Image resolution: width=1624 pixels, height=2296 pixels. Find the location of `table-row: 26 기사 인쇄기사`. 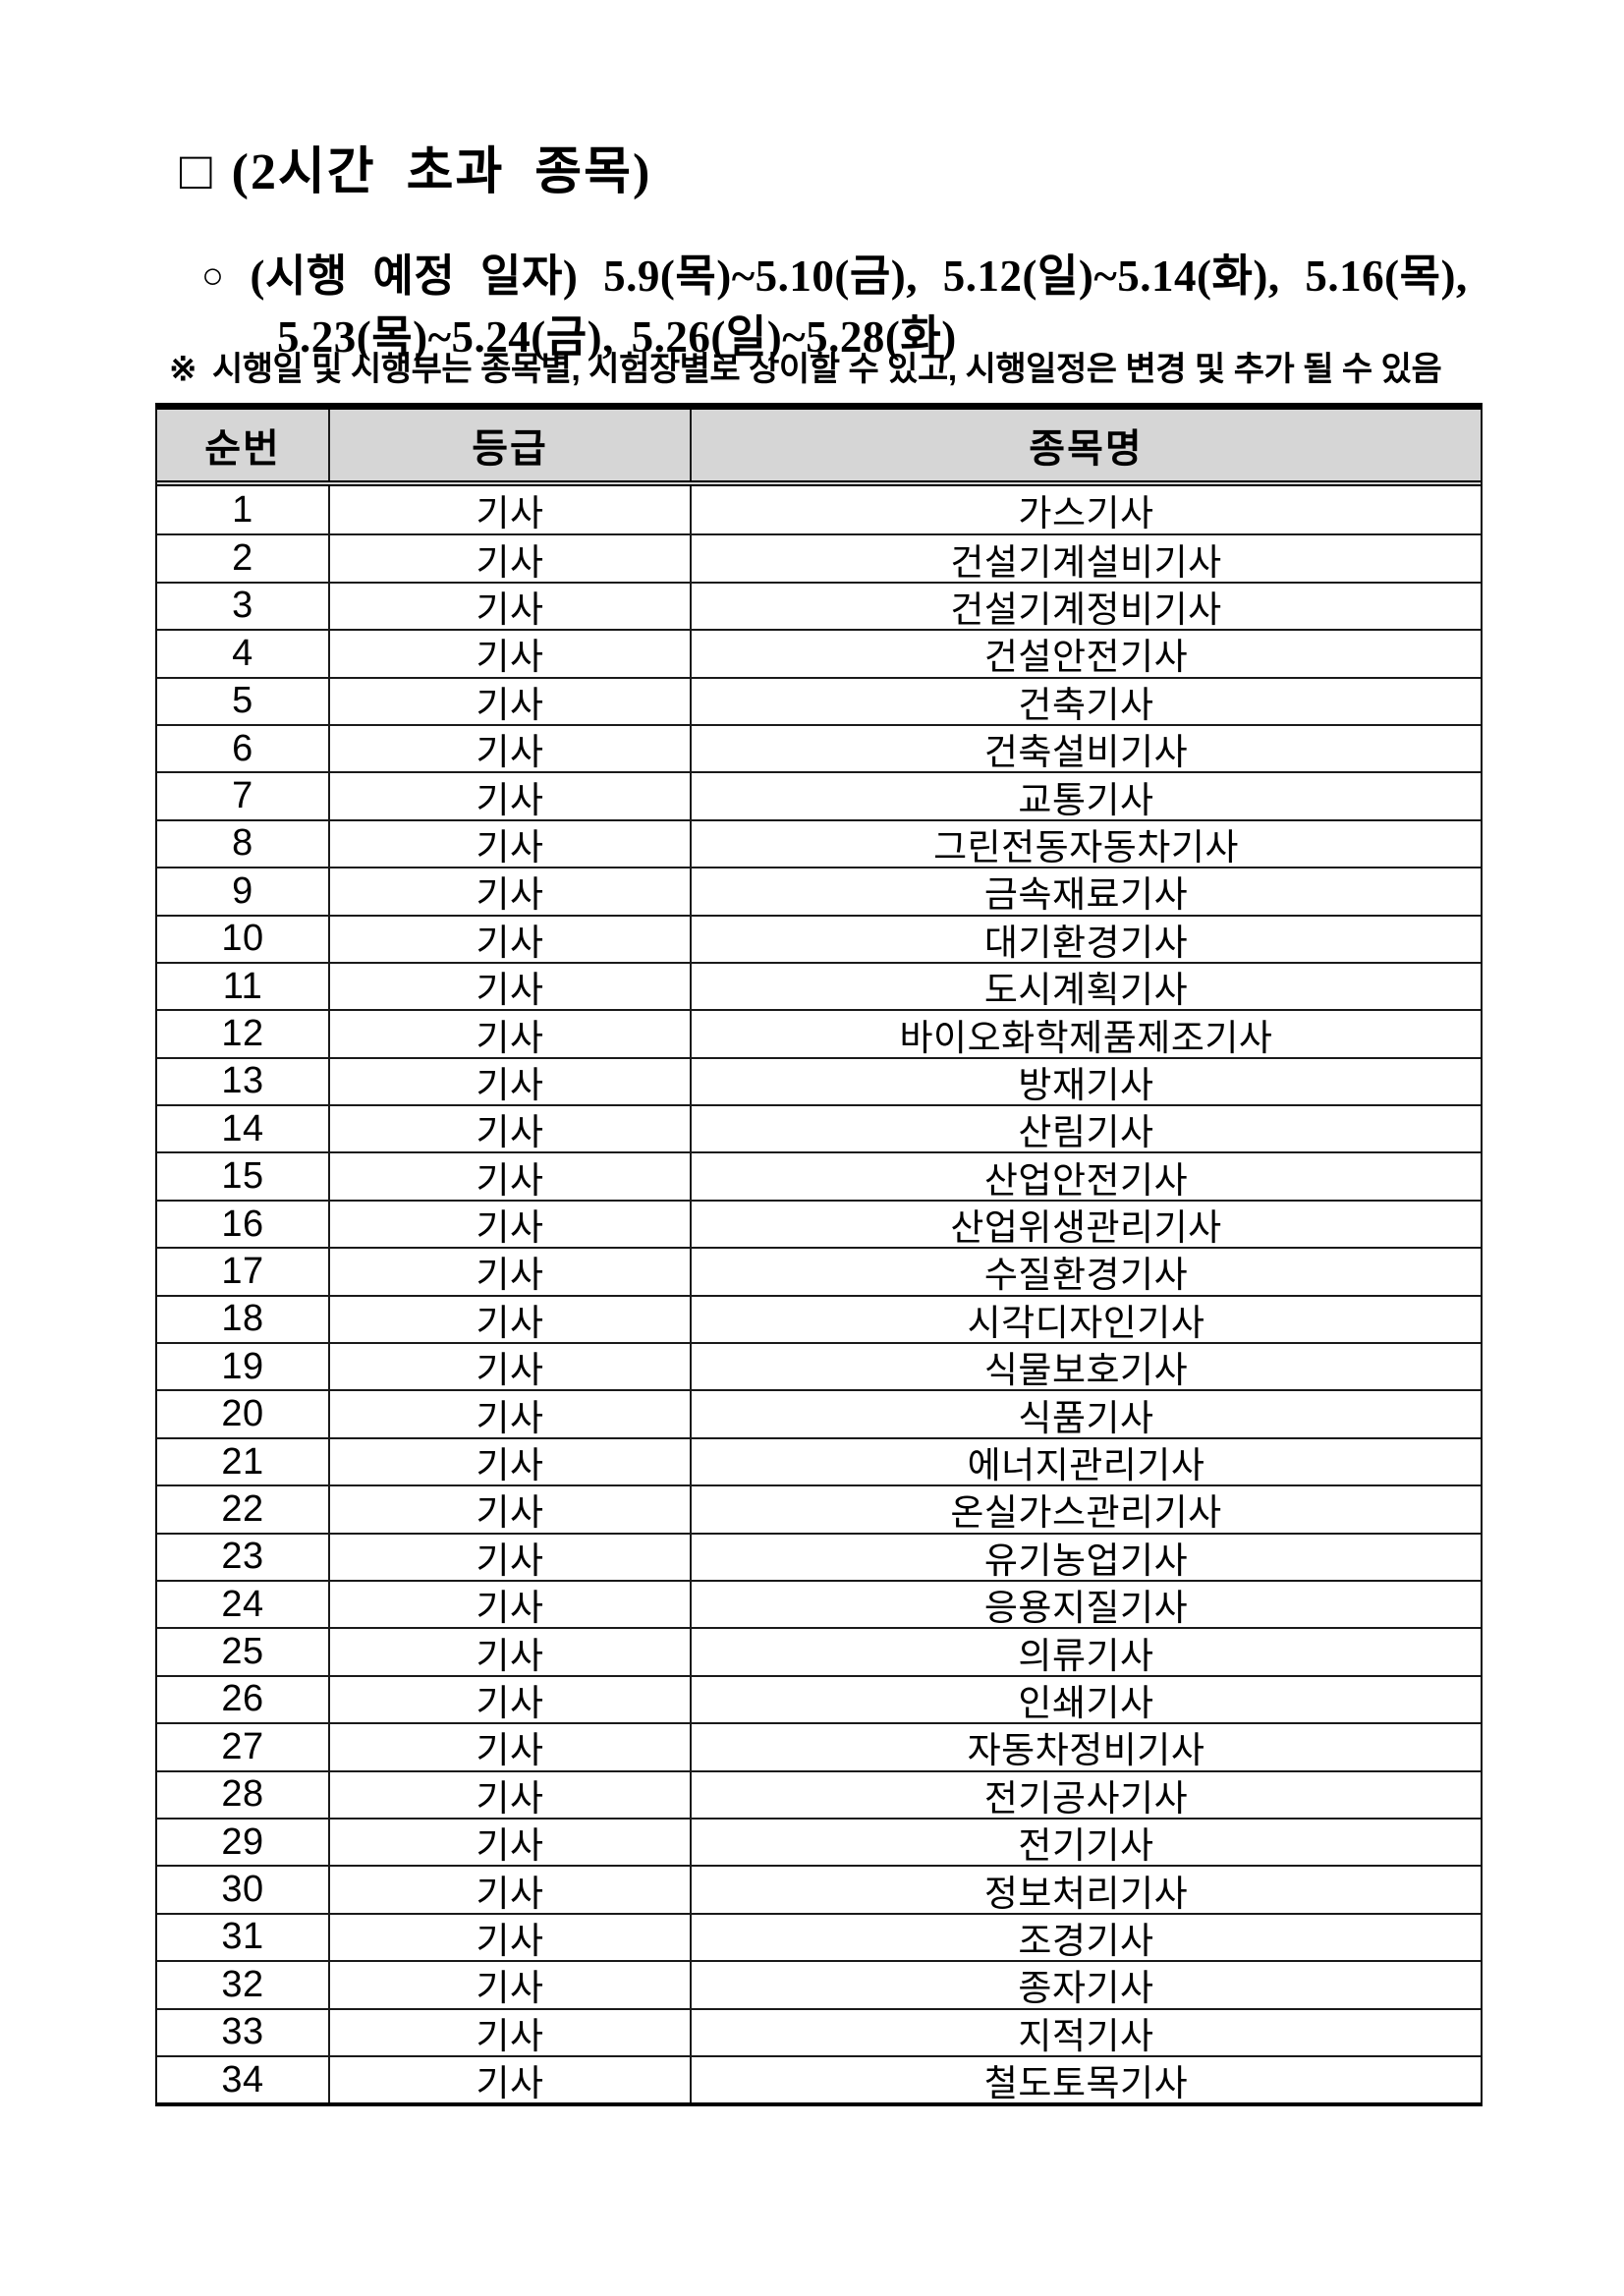

table-row: 26 기사 인쇄기사 is located at coordinates (819, 1698).